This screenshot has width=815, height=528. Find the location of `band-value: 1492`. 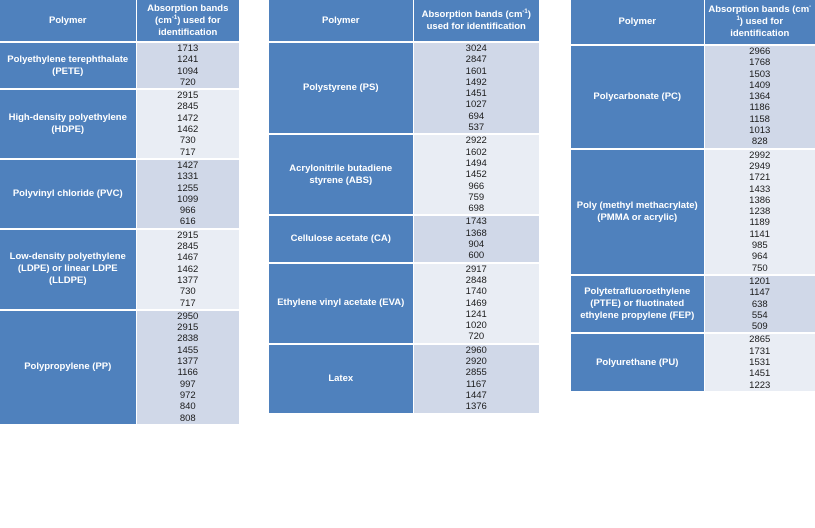

band-value: 1492 is located at coordinates (476, 82).